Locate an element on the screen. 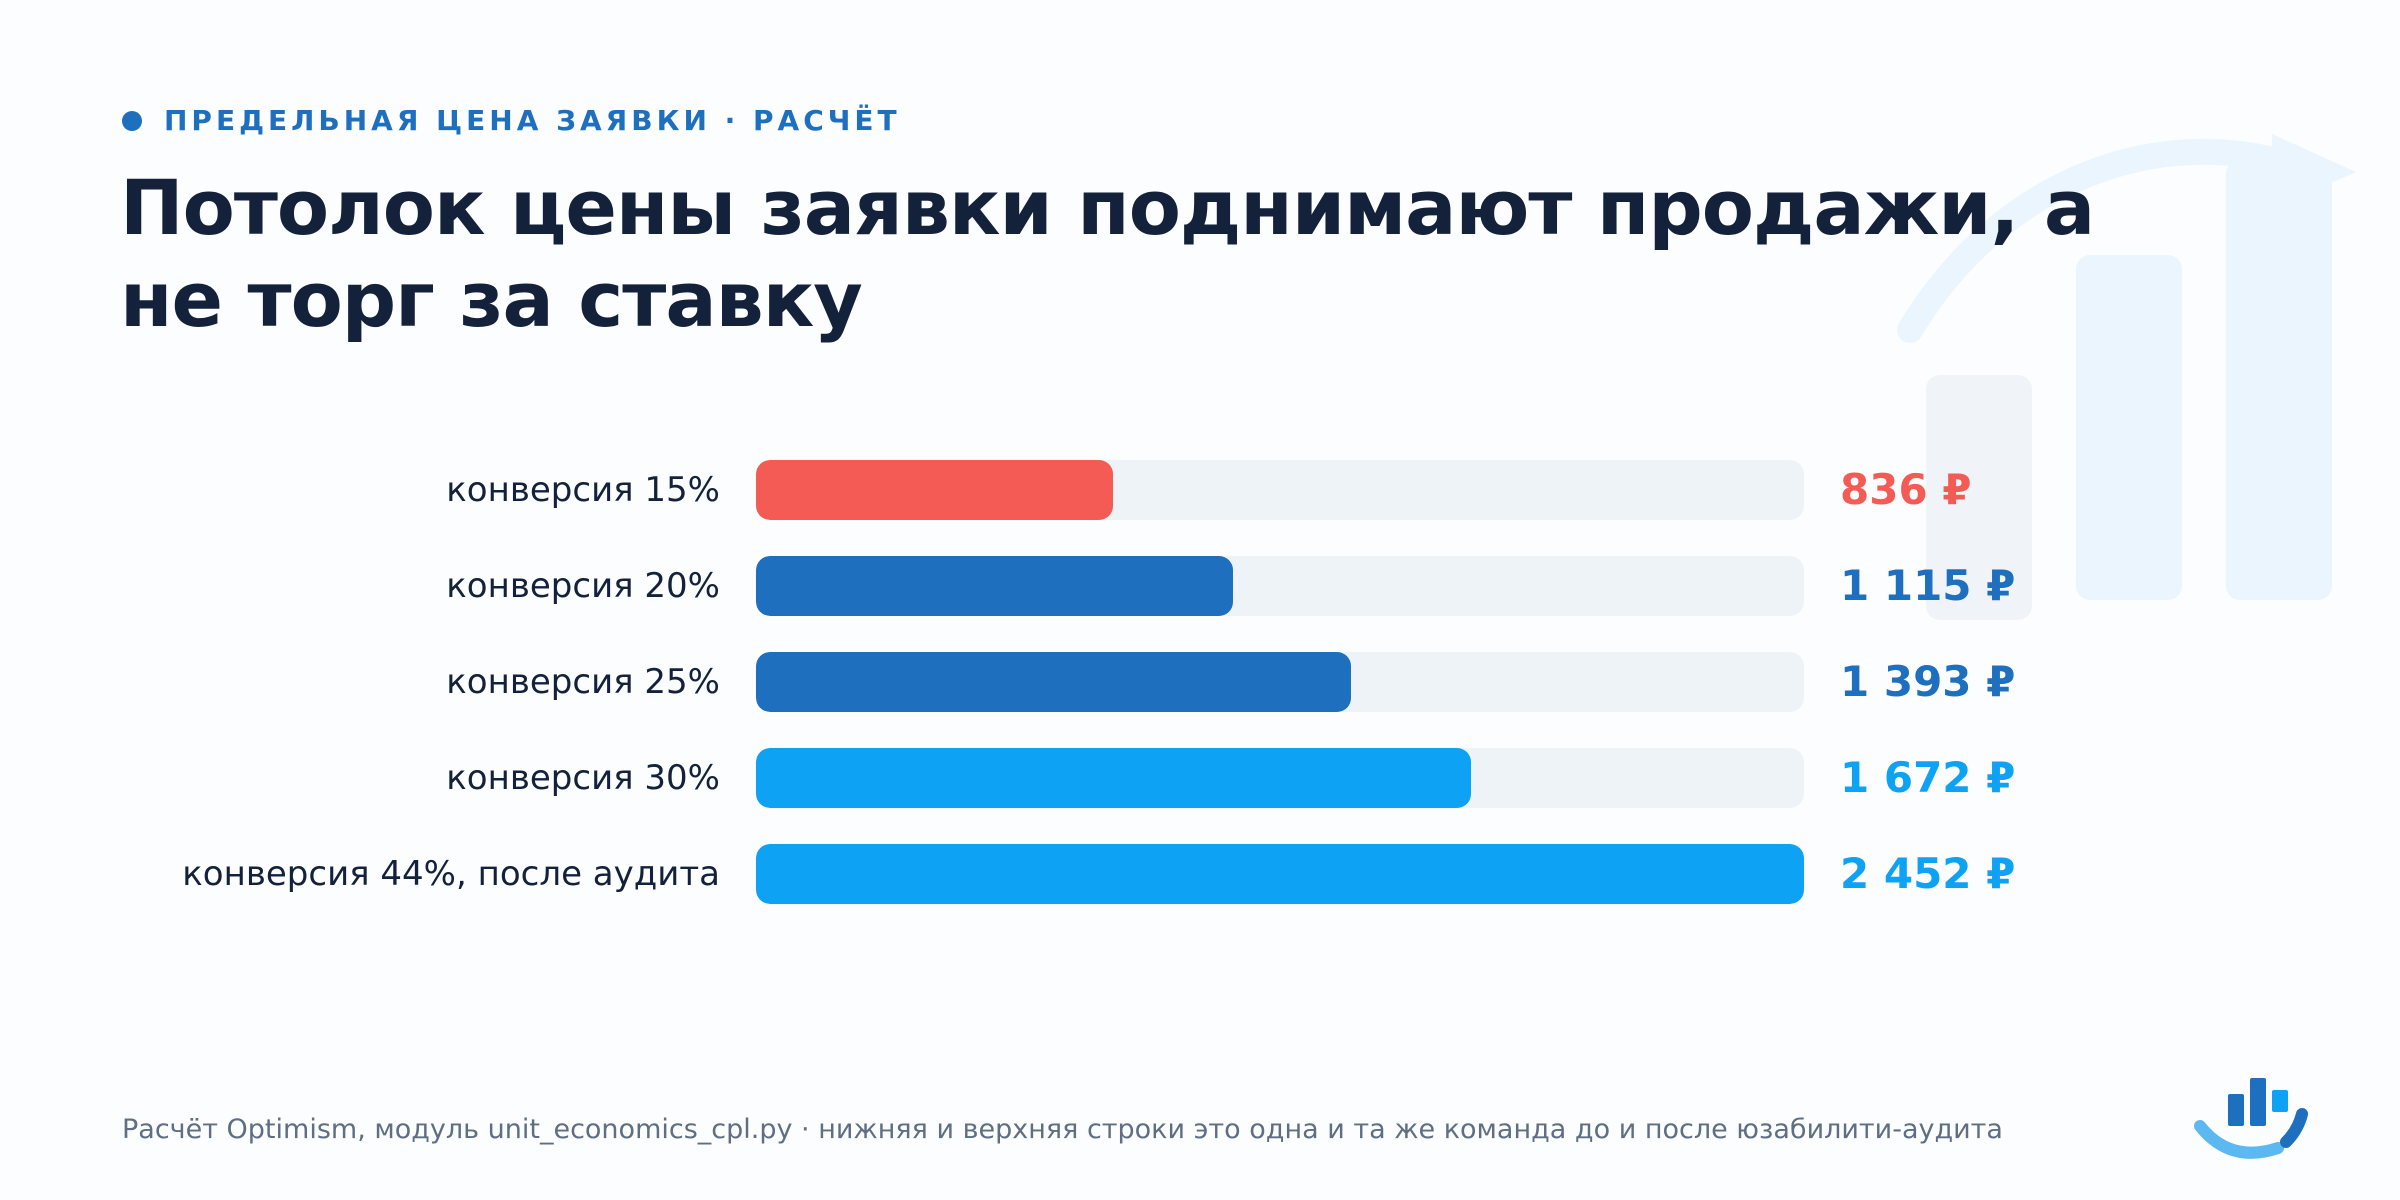 The height and width of the screenshot is (1200, 2400). bar-category-label: конверсия 25% is located at coordinates (583, 682).